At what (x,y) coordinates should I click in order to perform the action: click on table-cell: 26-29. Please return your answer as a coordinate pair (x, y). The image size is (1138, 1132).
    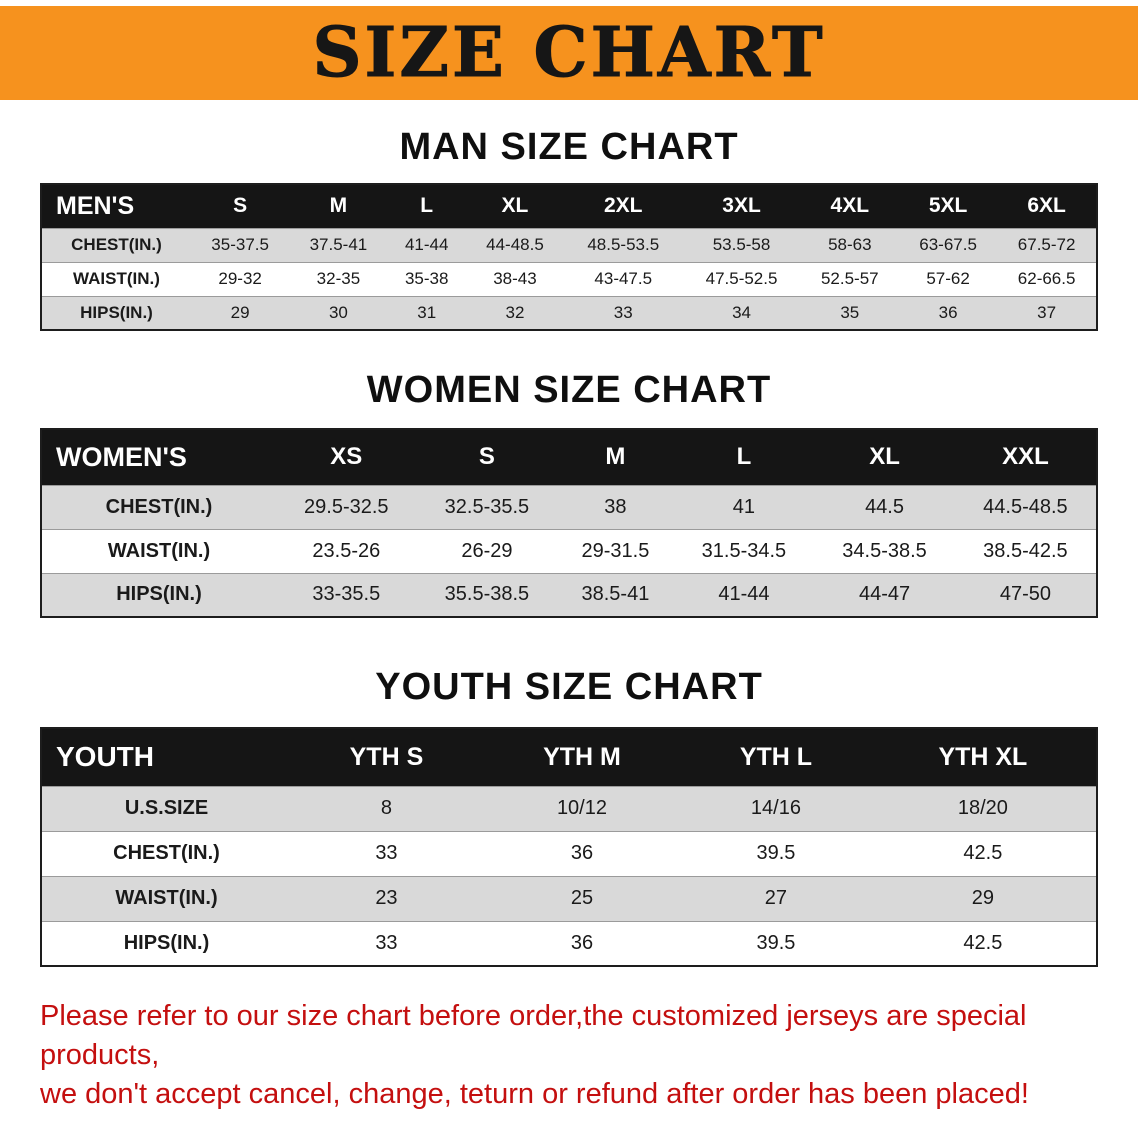
    Looking at the image, I should click on (487, 551).